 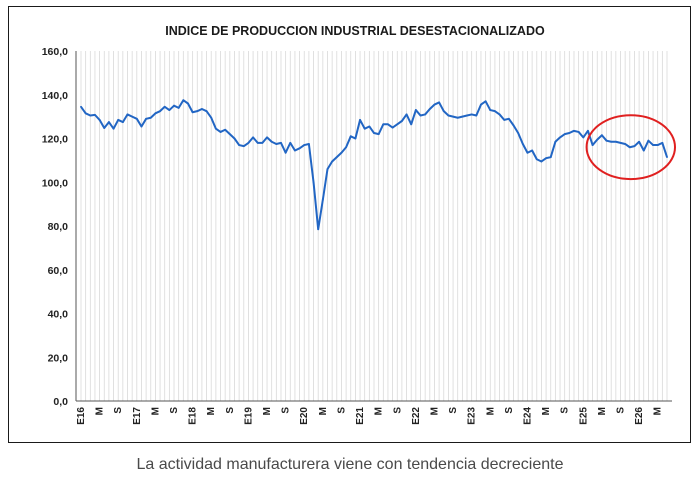 I want to click on highlight-ellipse, so click(x=630, y=147).